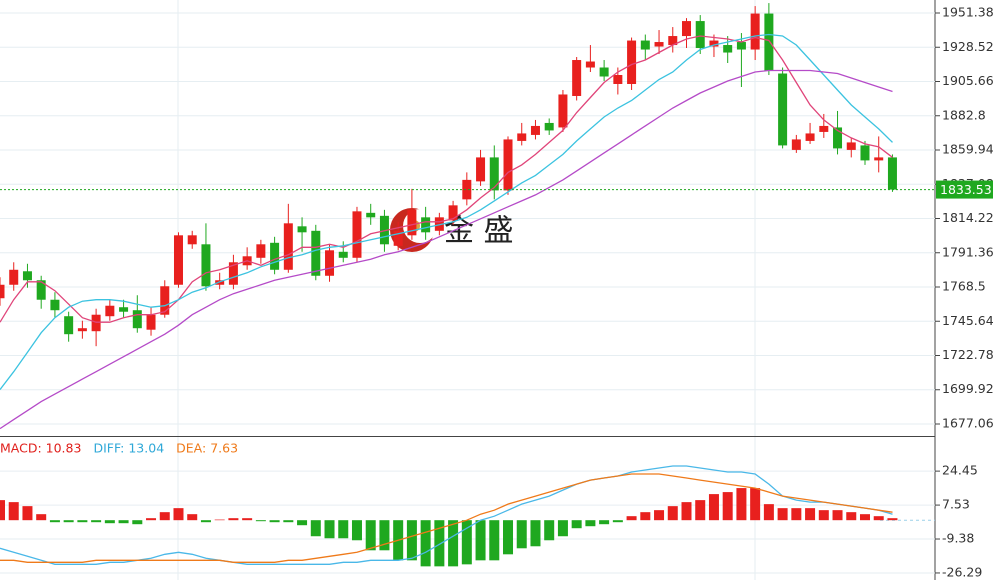  What do you see at coordinates (967, 251) in the screenshot?
I see `y-tick-label: 1791.36` at bounding box center [967, 251].